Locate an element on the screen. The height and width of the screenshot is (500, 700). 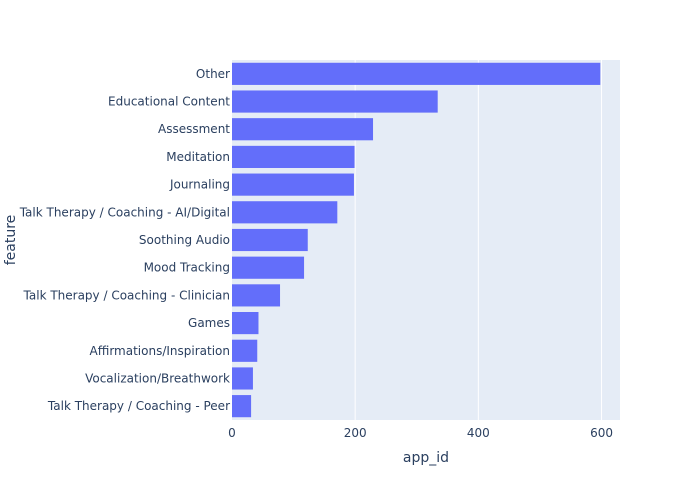
y-tick-label: Journaling is located at coordinates (199, 185).